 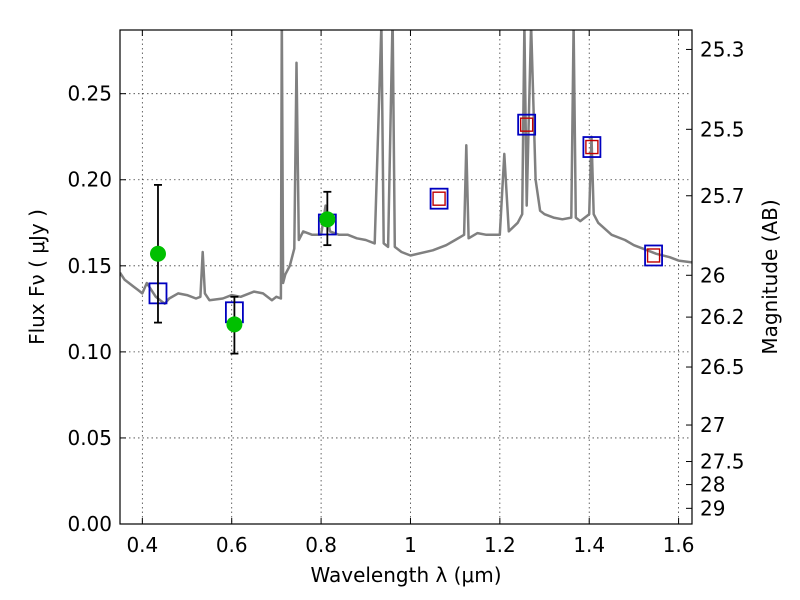 What do you see at coordinates (589, 545) in the screenshot?
I see `x-tick-label: 1.4` at bounding box center [589, 545].